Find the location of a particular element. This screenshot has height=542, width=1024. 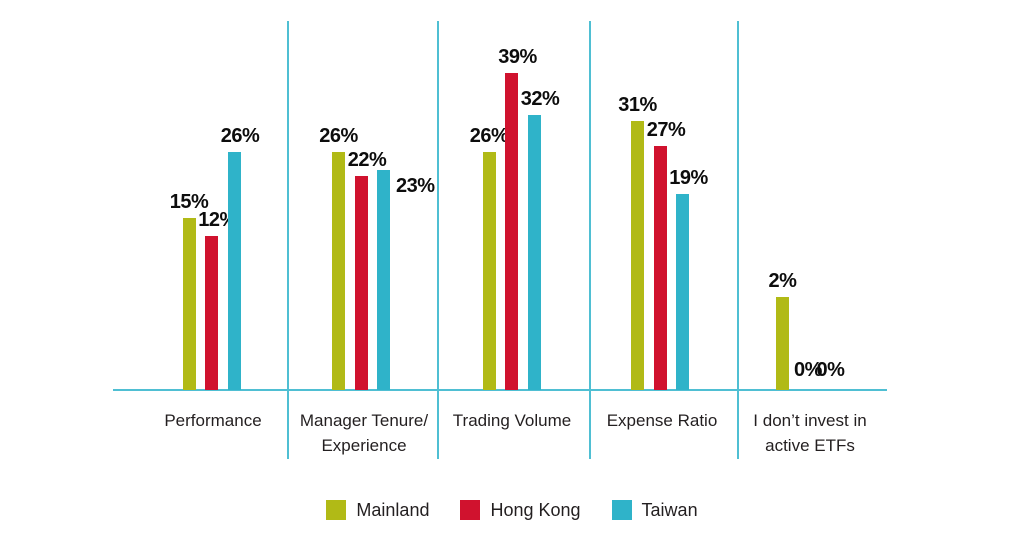

value-label: 22% is located at coordinates (367, 160).